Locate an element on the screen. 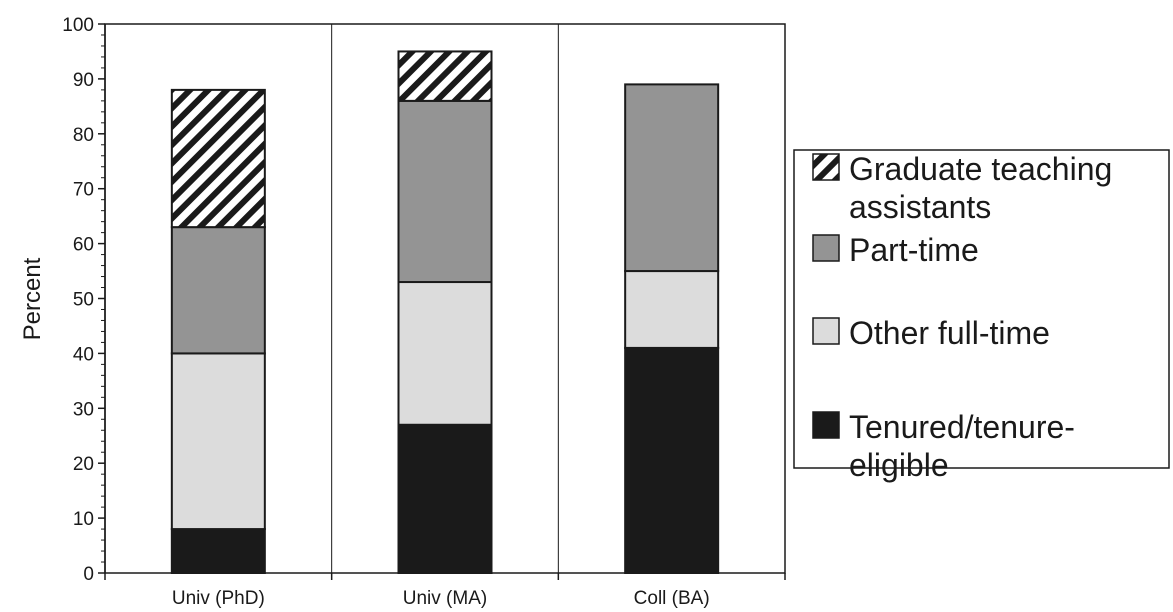 The image size is (1173, 612). y-tick-label: 50 is located at coordinates (83, 300).